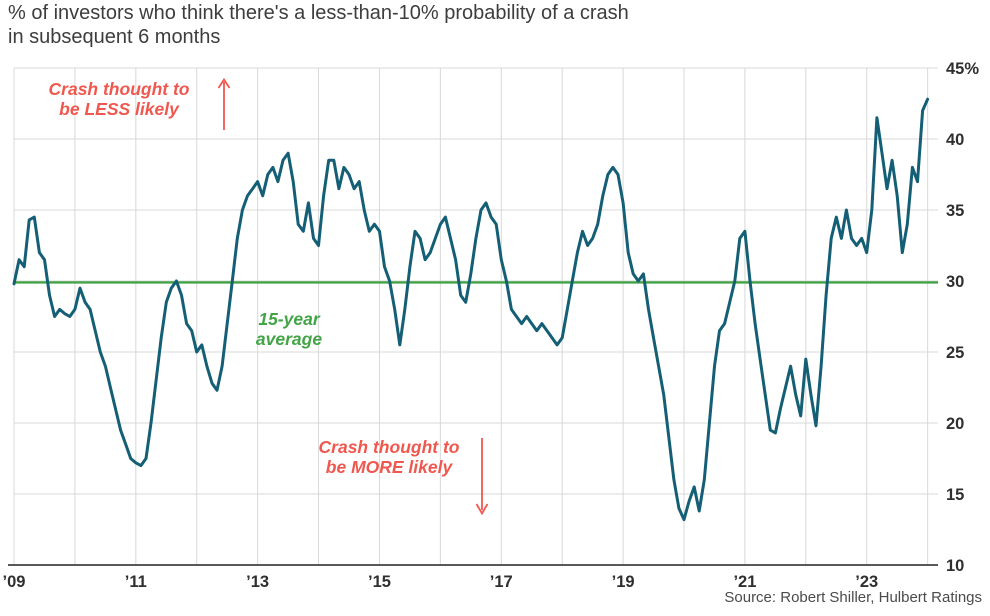  What do you see at coordinates (257, 582) in the screenshot?
I see `svg-text: ’13` at bounding box center [257, 582].